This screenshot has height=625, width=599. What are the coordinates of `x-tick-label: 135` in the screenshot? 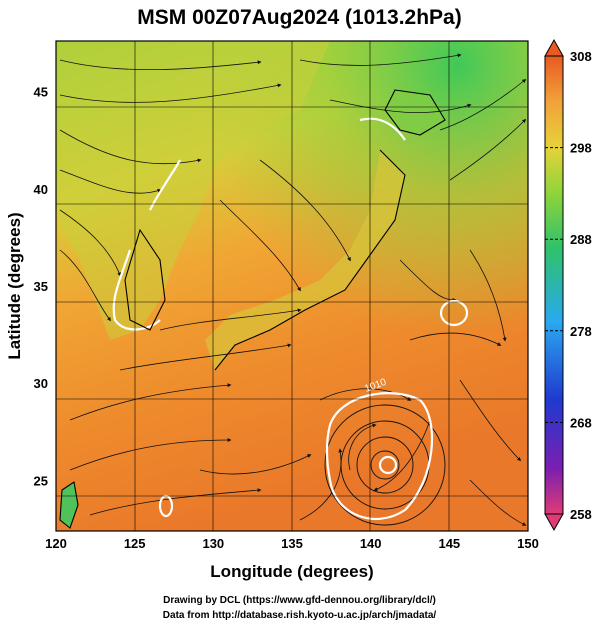 It's located at (292, 543).